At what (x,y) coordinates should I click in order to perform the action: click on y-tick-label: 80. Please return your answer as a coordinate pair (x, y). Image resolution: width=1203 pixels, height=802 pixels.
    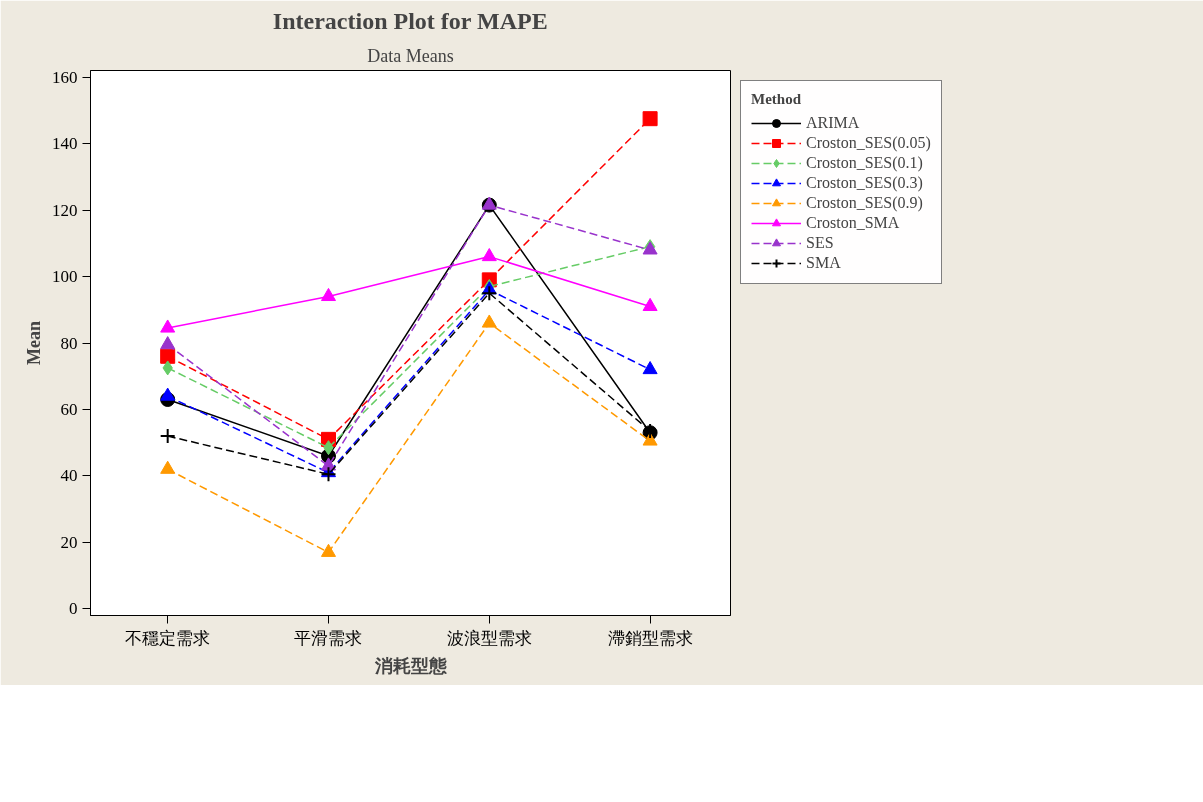
    Looking at the image, I should click on (69, 343).